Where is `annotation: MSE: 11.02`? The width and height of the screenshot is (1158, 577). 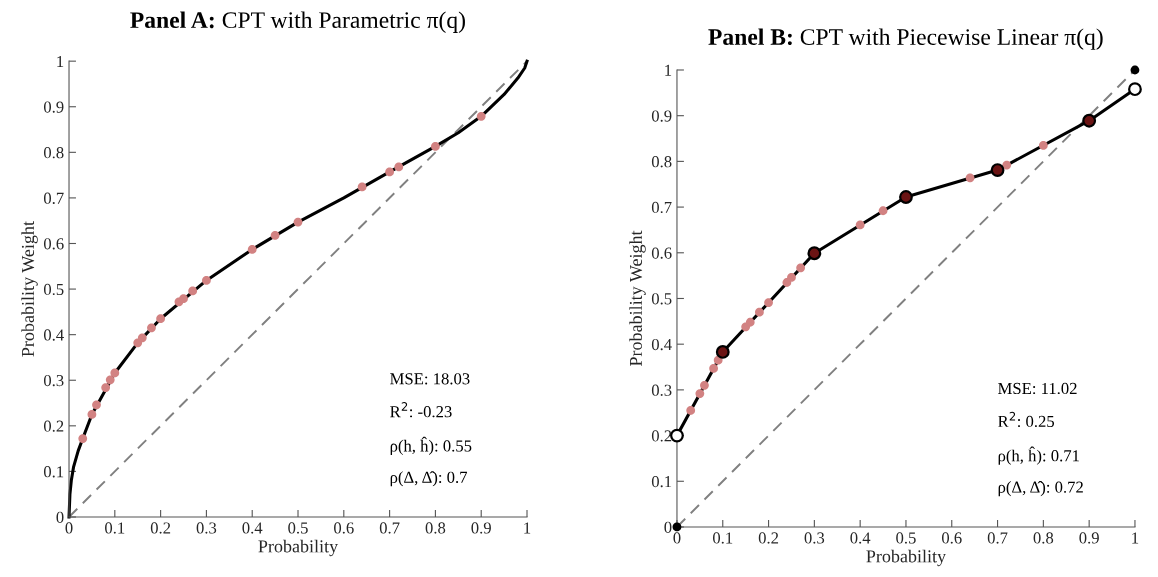 annotation: MSE: 11.02 is located at coordinates (1037, 388).